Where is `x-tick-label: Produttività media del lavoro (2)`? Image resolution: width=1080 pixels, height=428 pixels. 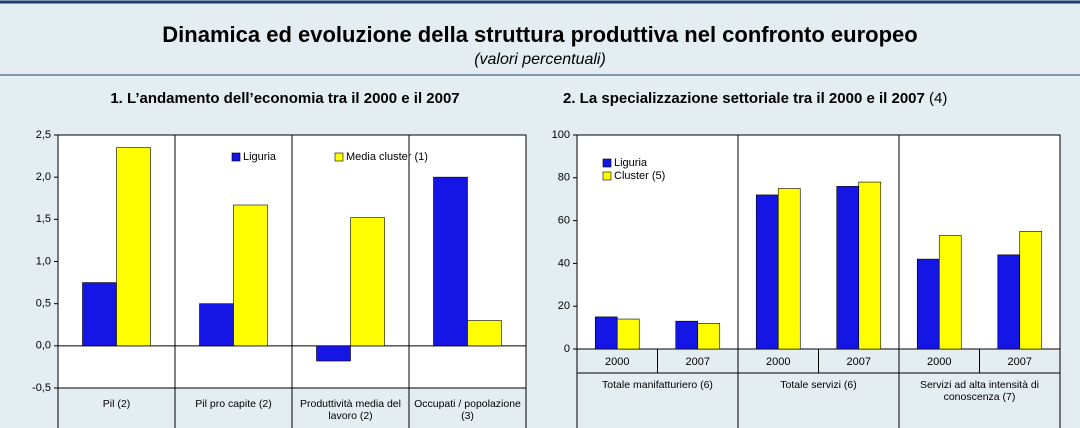
x-tick-label: Produttività media del lavoro (2) is located at coordinates (350, 410).